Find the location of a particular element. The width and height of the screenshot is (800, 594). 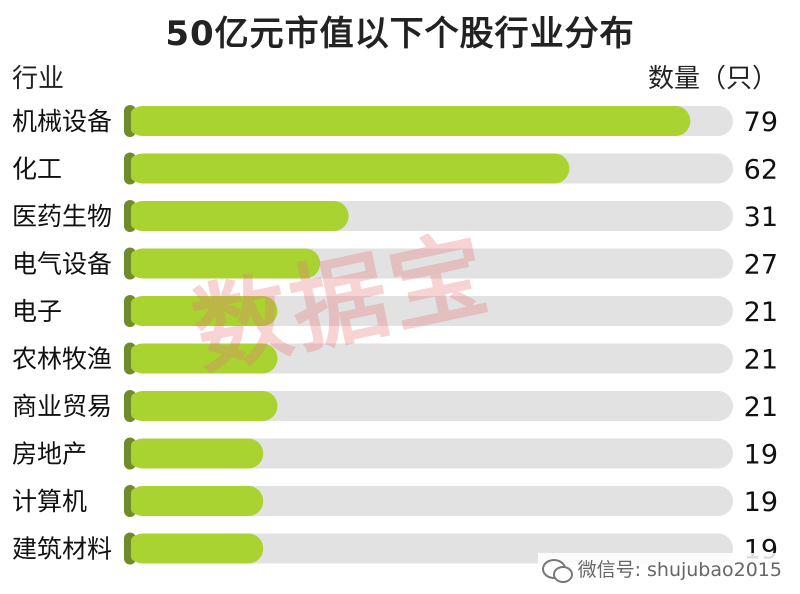

category-header: 行业 is located at coordinates (38, 79).